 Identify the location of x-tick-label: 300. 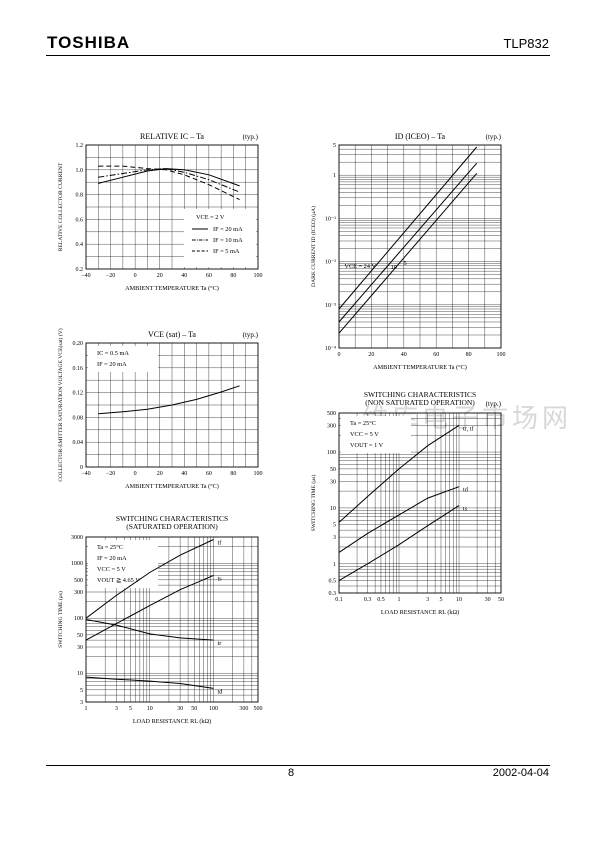
(243, 709).